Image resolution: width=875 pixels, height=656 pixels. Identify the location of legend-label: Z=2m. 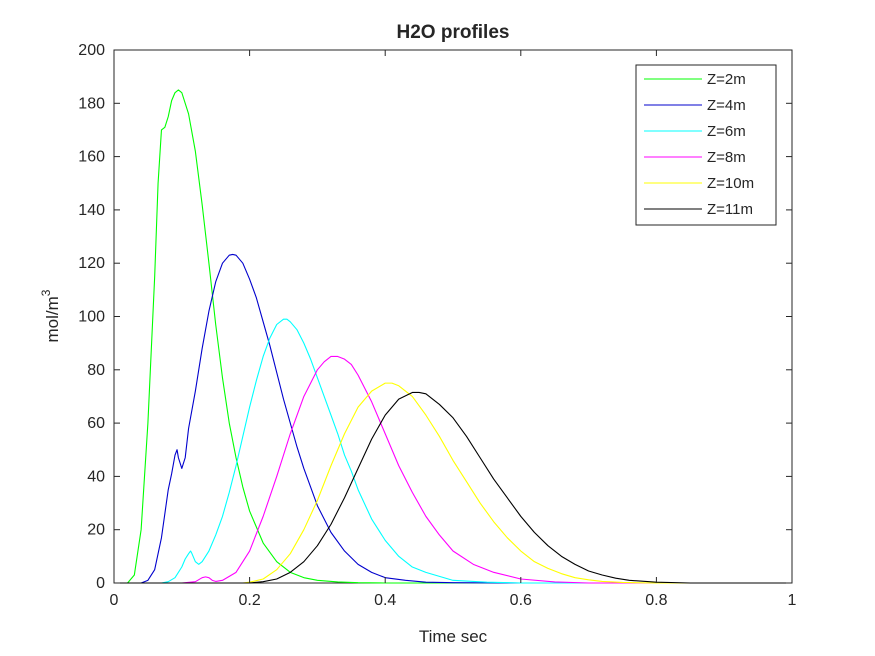
(726, 79).